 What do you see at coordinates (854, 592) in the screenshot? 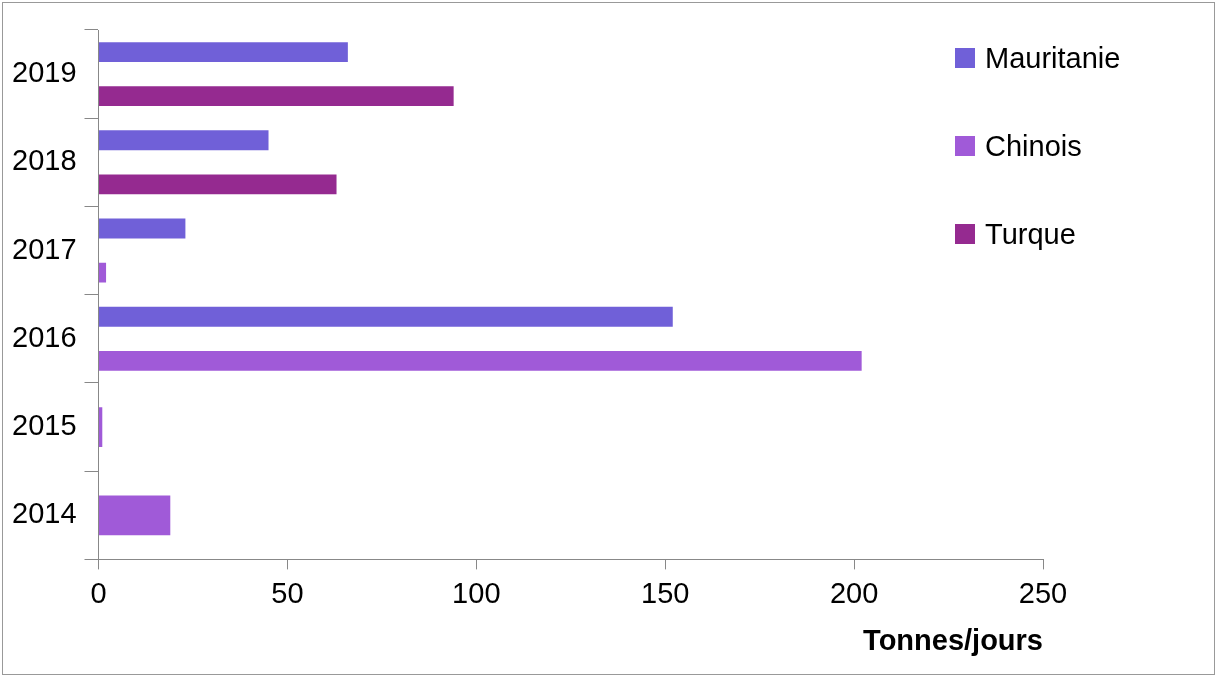
I see `x-tick-label: 200` at bounding box center [854, 592].